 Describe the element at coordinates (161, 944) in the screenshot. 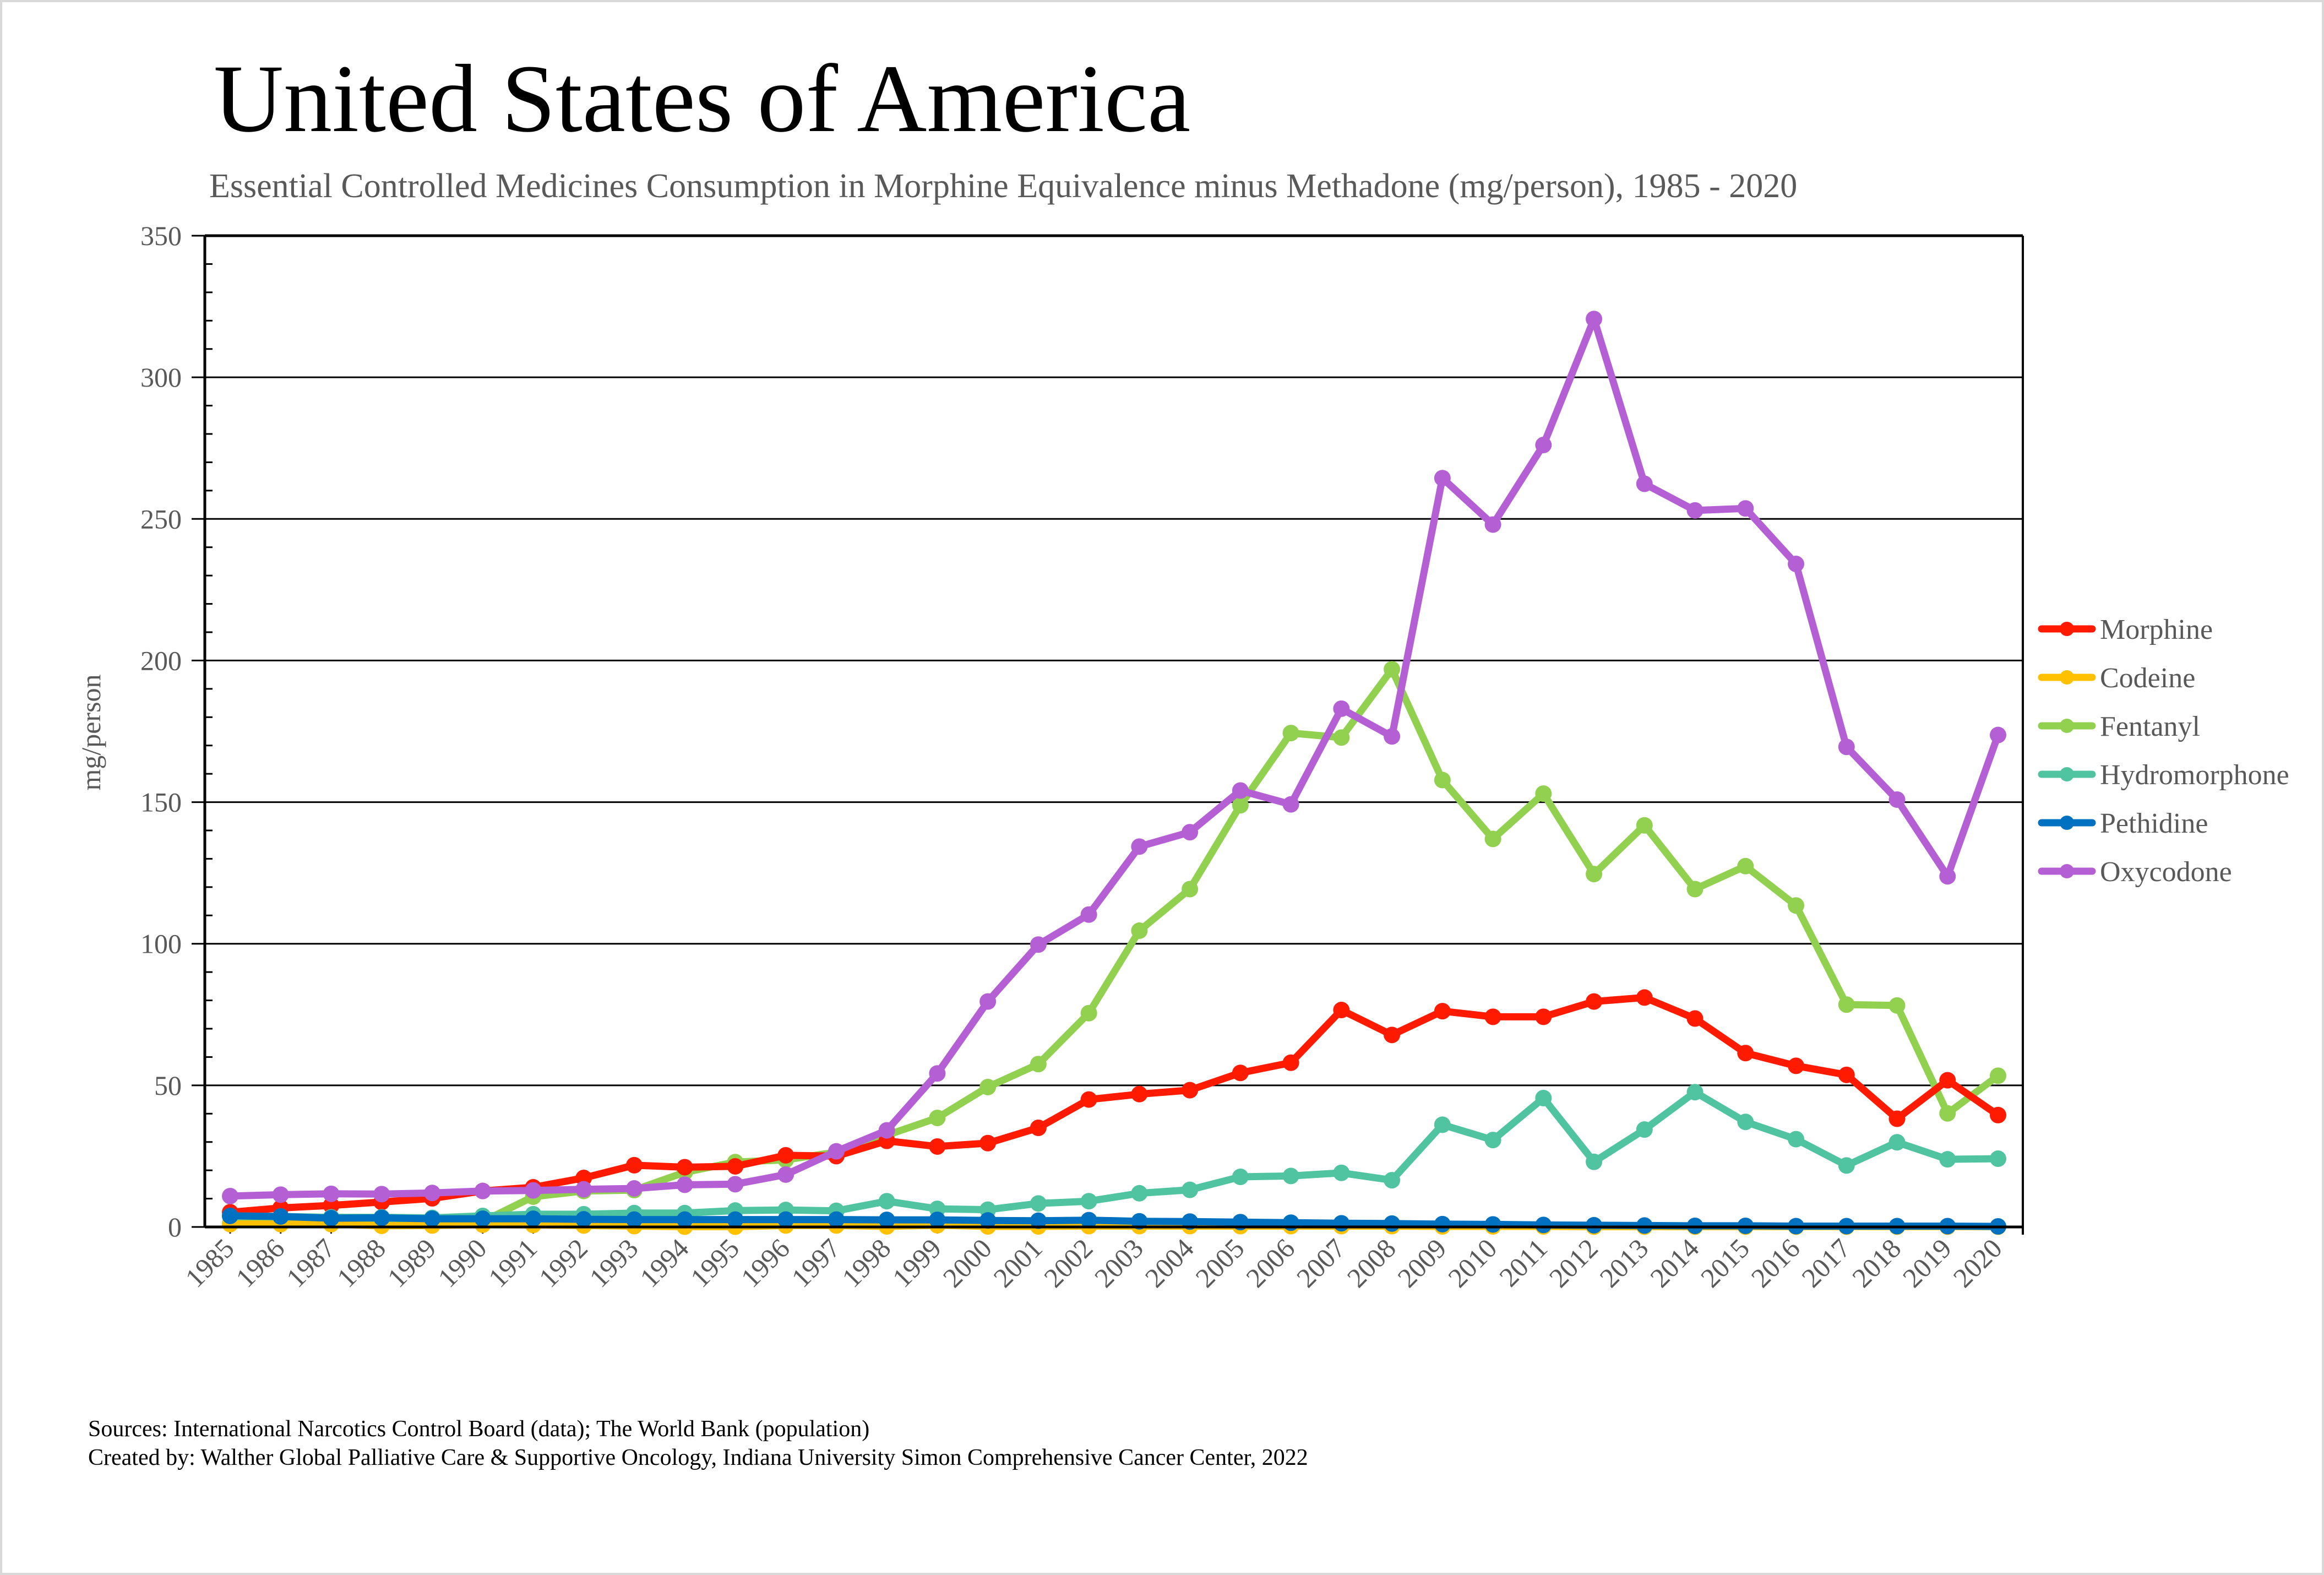

I see `y-tick-label: 100` at that location.